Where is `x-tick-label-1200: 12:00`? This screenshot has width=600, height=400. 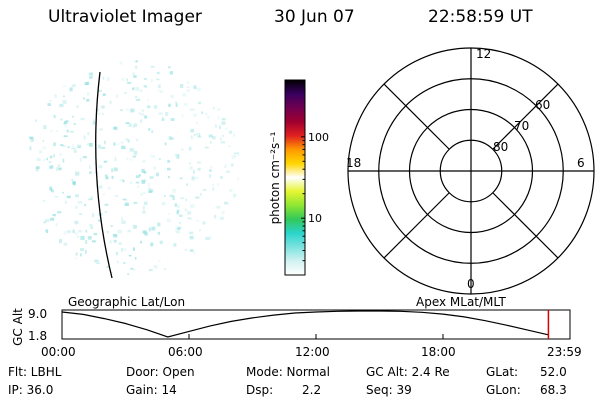
x-tick-label-1200: 12:00 is located at coordinates (312, 352).